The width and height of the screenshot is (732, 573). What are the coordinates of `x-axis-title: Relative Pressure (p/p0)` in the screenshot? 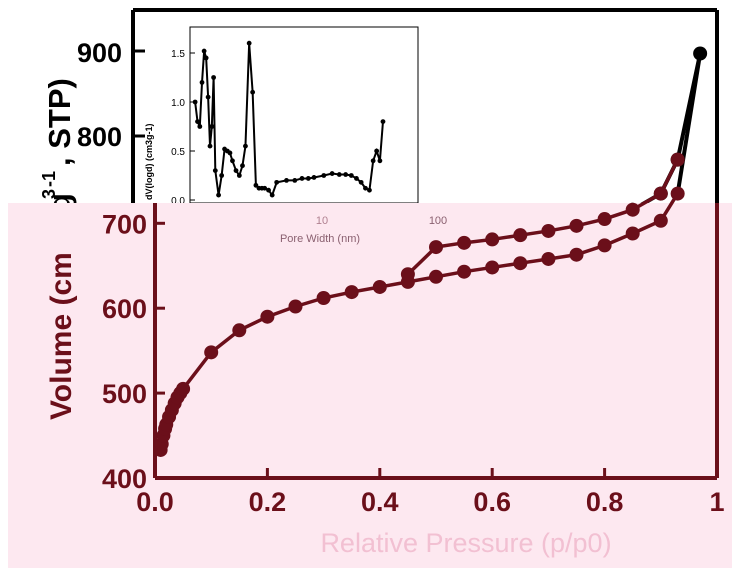 It's located at (465, 543).